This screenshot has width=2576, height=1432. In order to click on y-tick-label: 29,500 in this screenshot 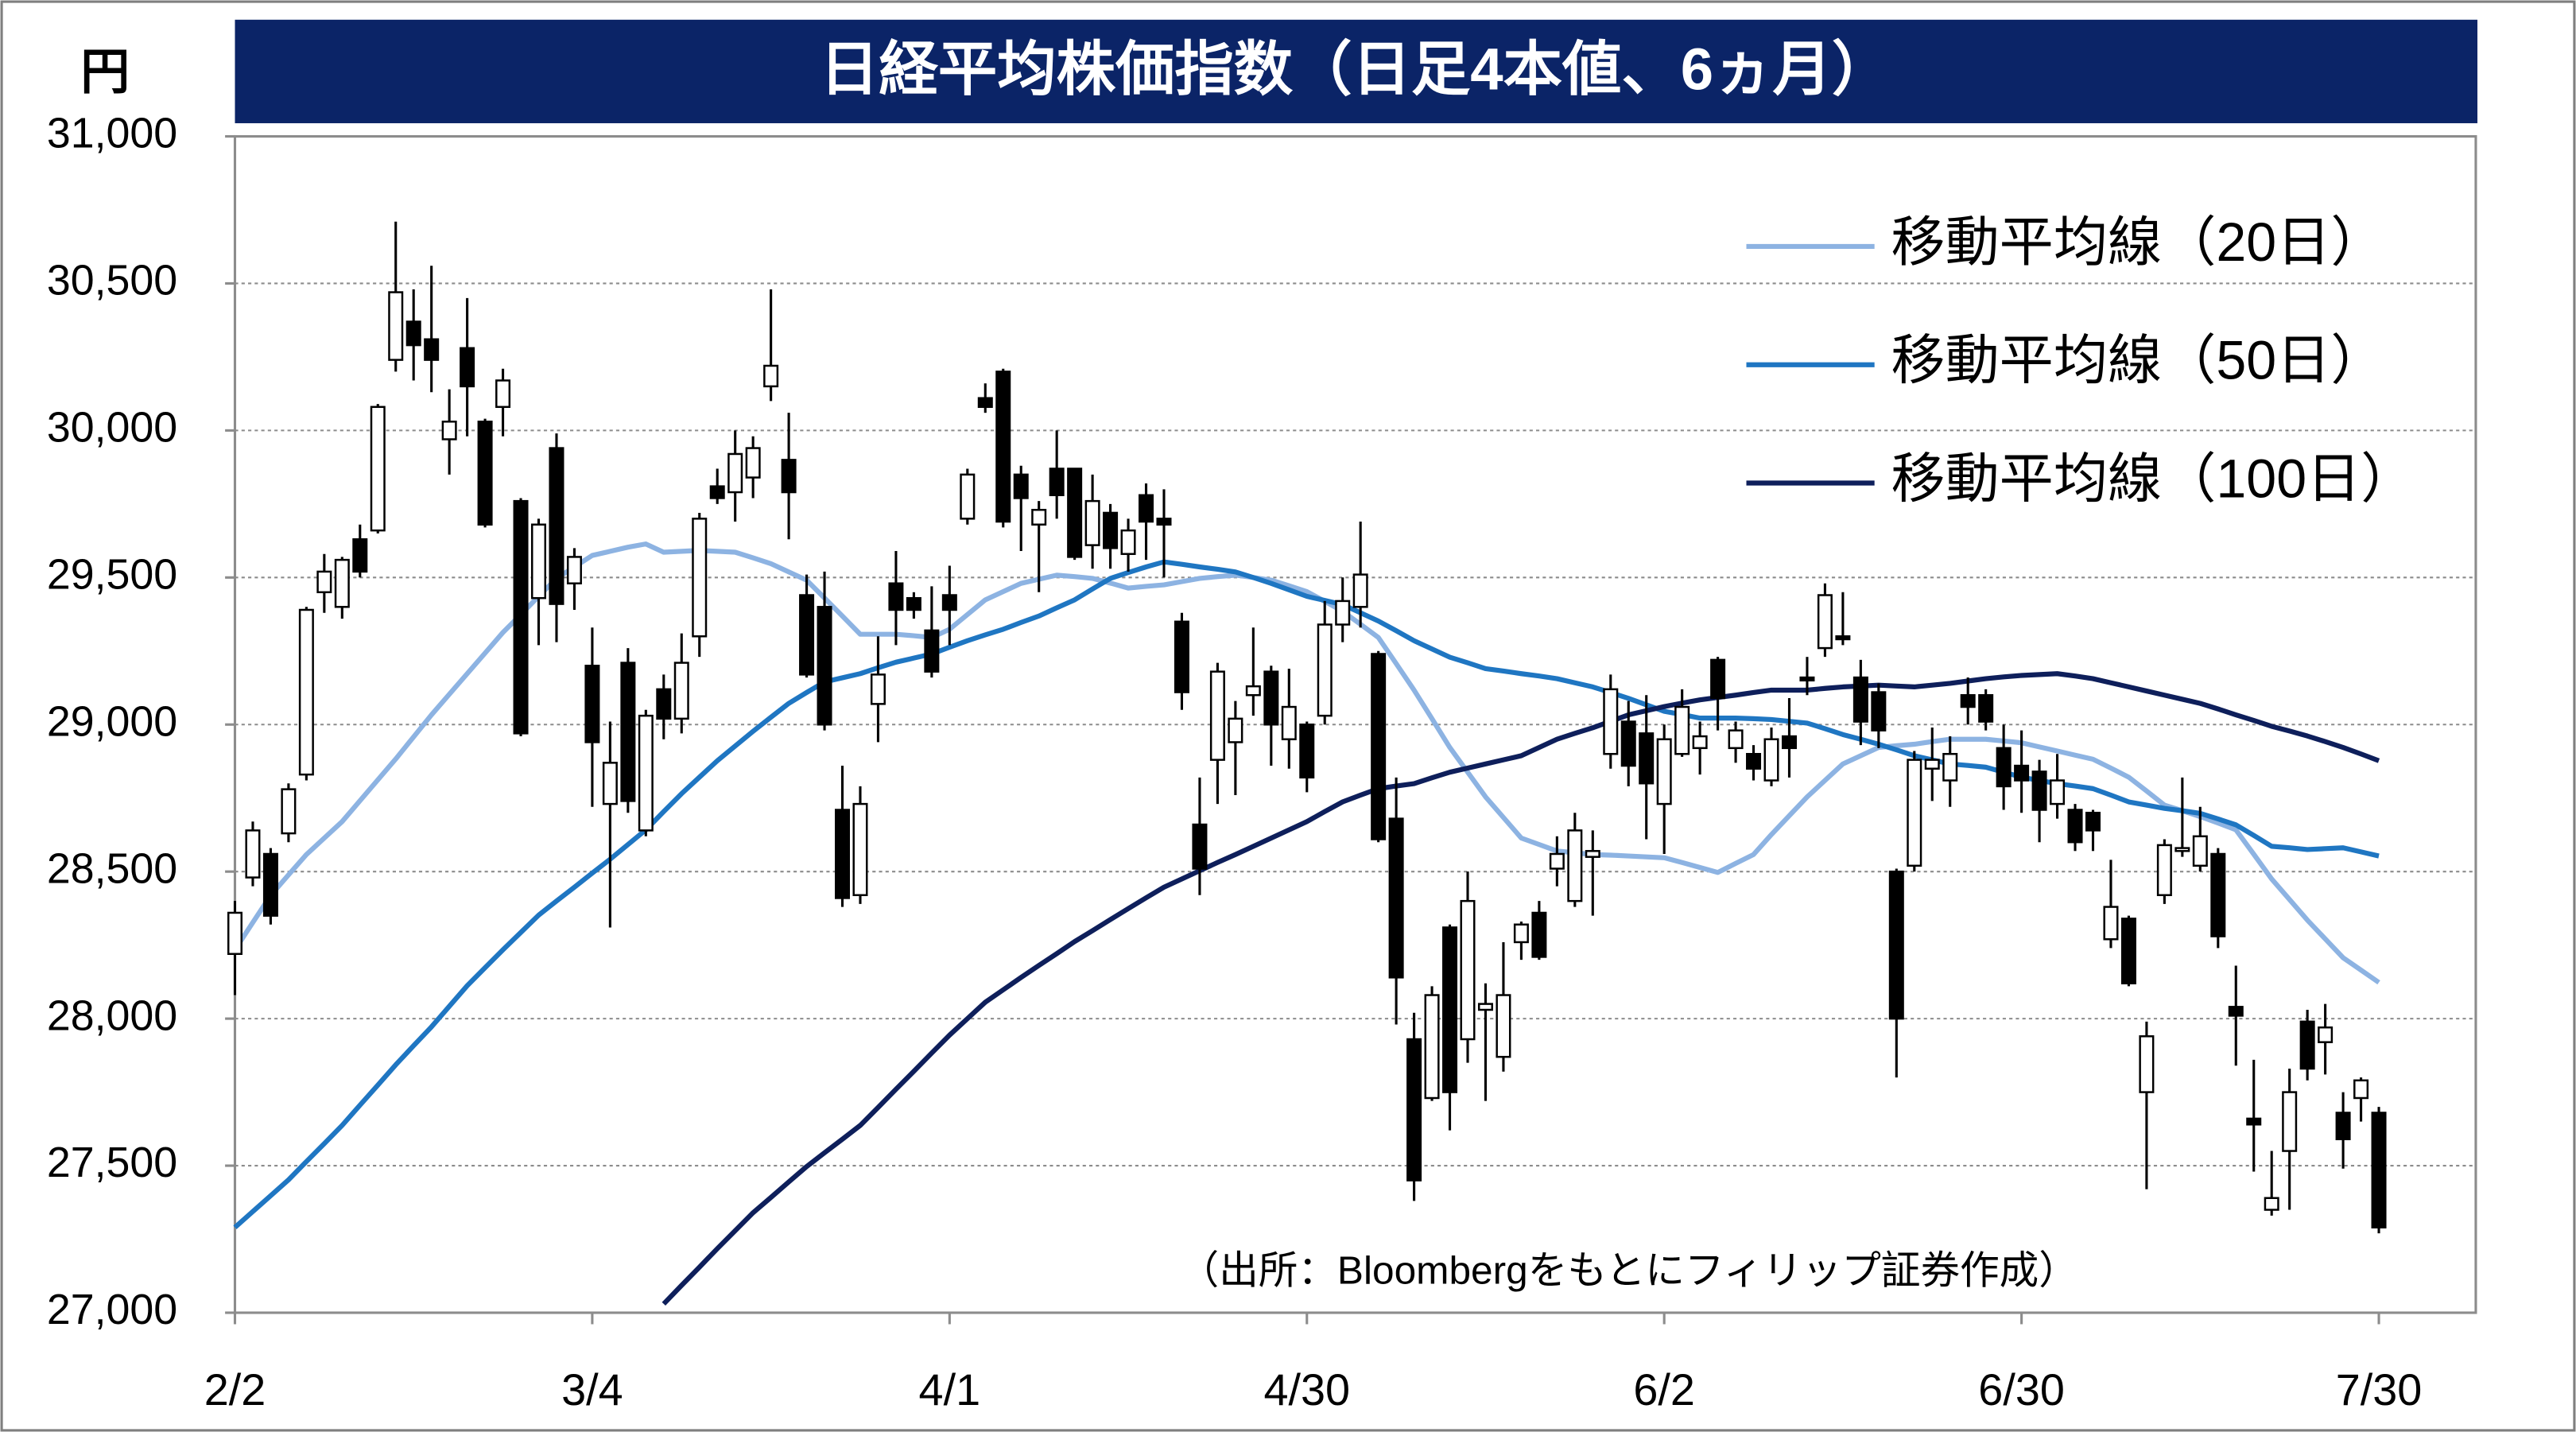, I will do `click(112, 574)`.